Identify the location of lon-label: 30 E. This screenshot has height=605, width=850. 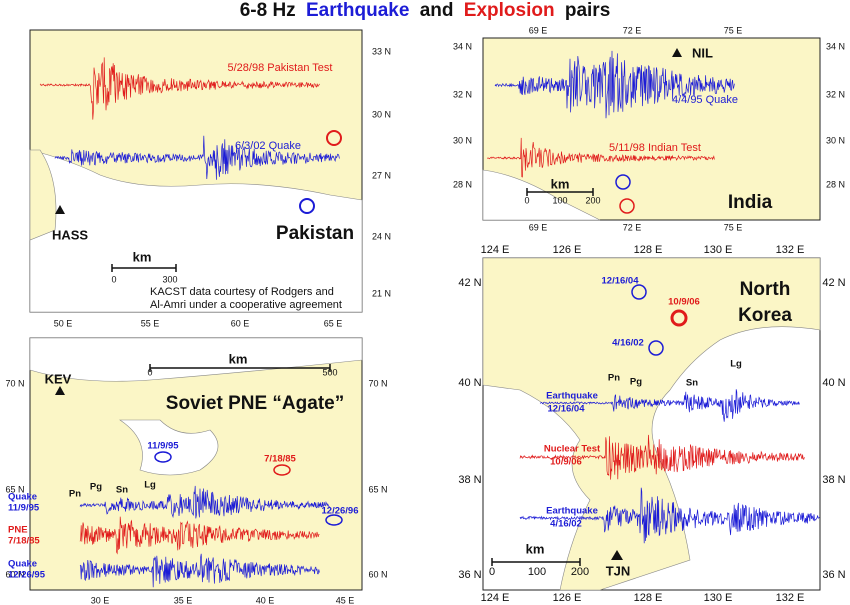
(100, 600).